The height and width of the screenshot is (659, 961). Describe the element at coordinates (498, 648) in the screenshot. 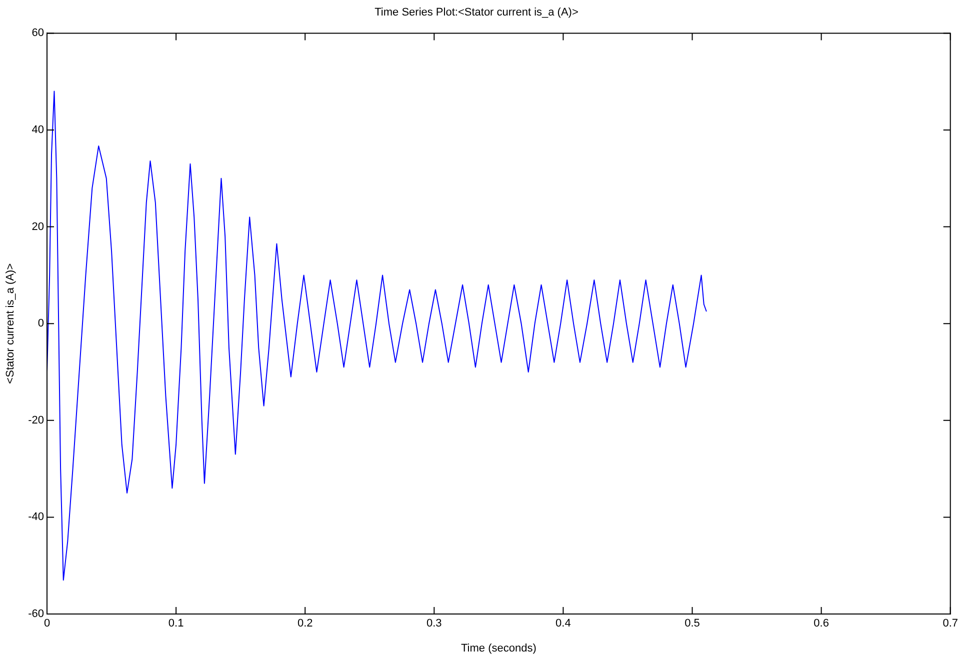

I see `x-axis-title: Time (seconds)` at that location.